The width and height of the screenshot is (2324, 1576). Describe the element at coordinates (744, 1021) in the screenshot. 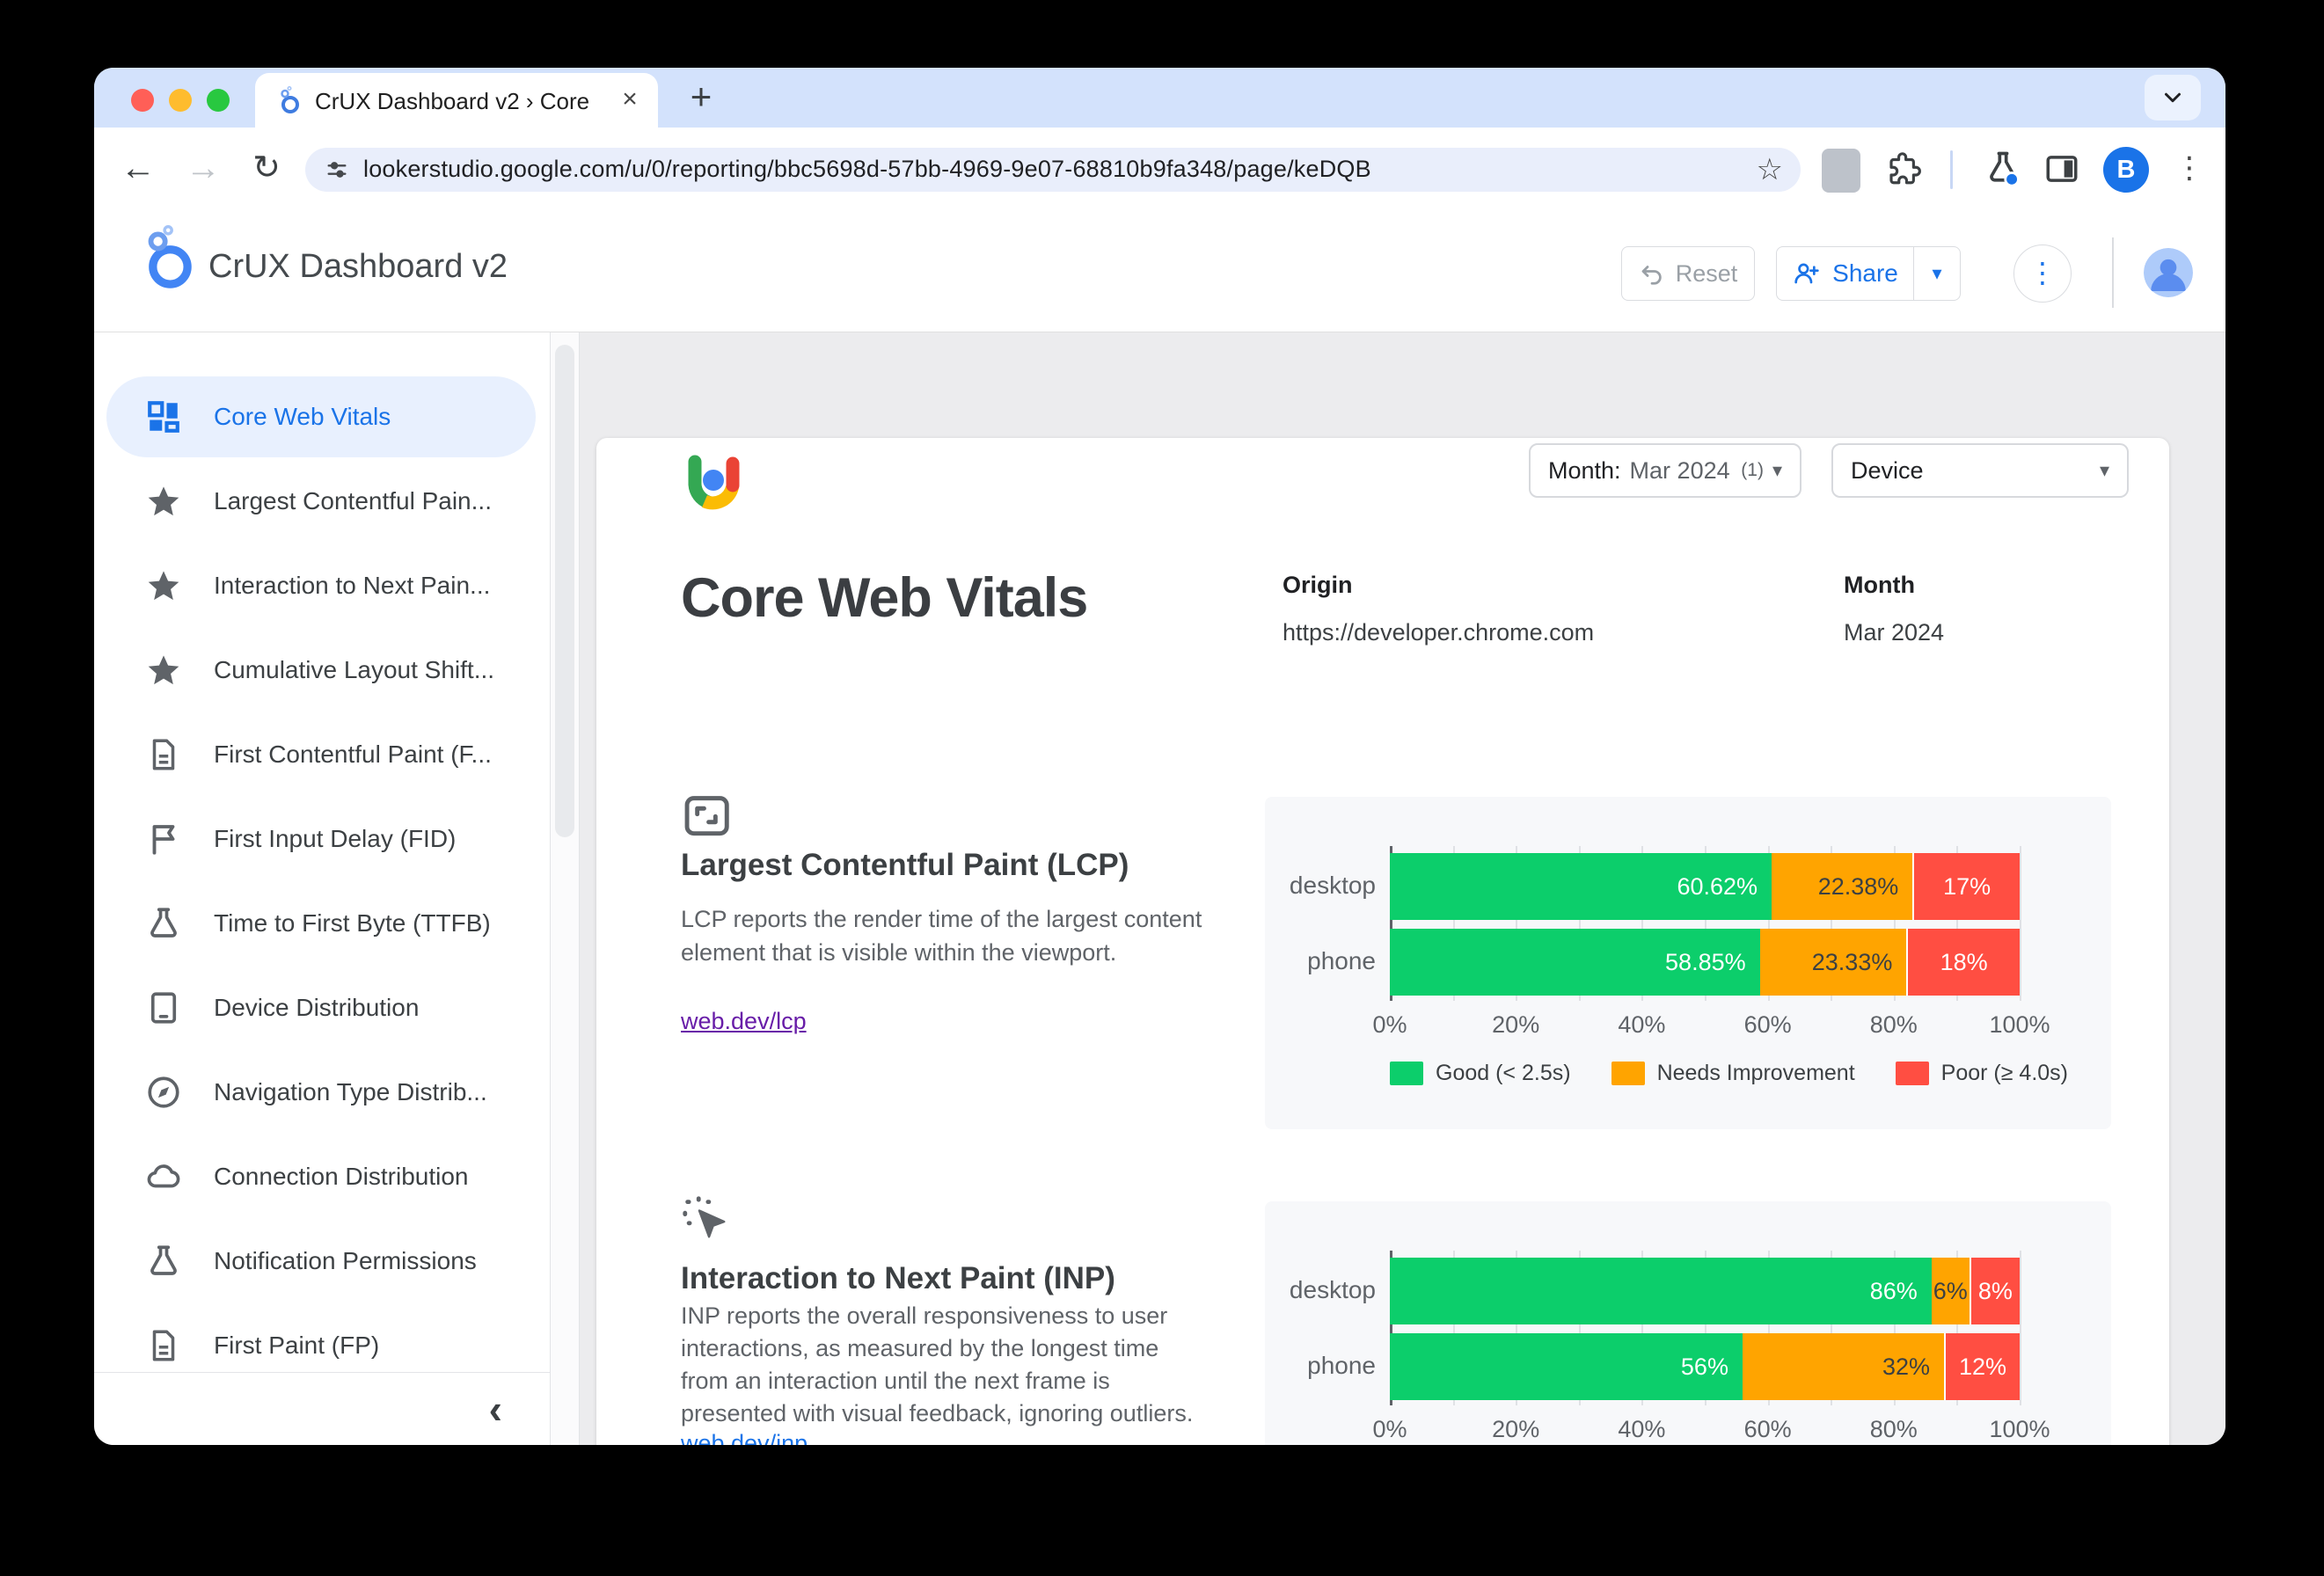

I see `lcp-link: web.dev/lcp` at that location.